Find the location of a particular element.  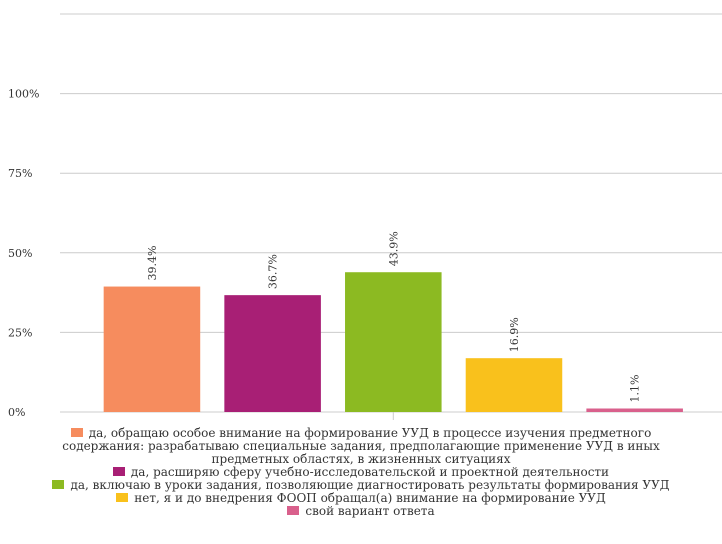

y-tick-label: 25% is located at coordinates (20, 332).